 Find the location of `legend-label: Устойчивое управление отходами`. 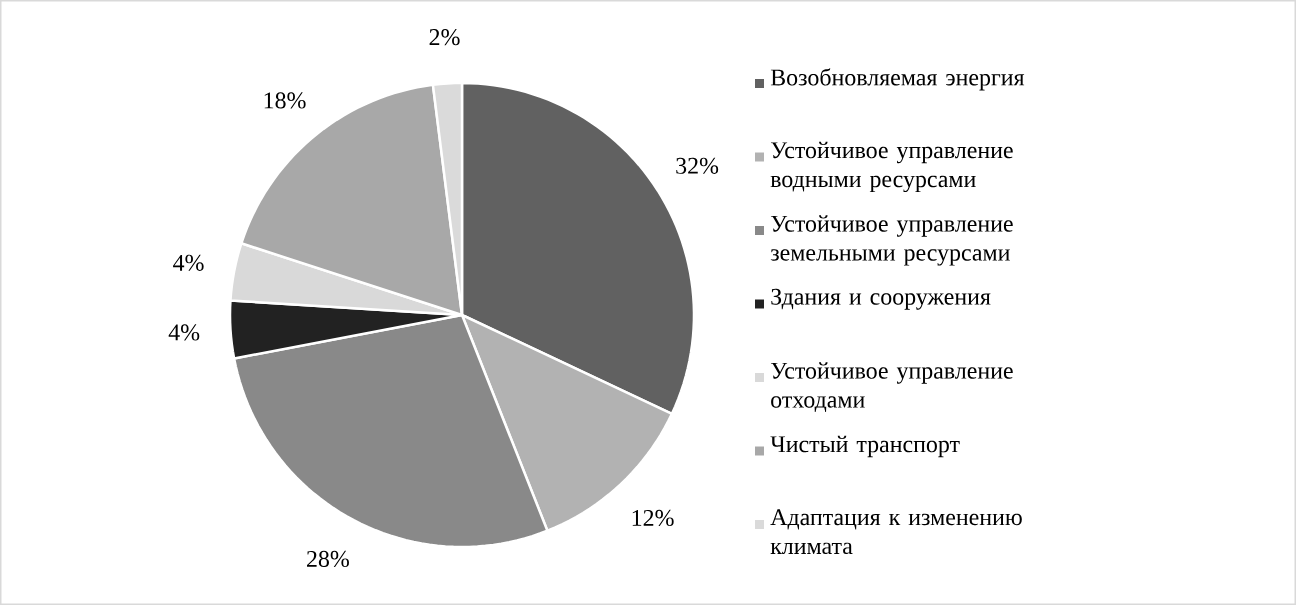

legend-label: Устойчивое управление отходами is located at coordinates (891, 387).